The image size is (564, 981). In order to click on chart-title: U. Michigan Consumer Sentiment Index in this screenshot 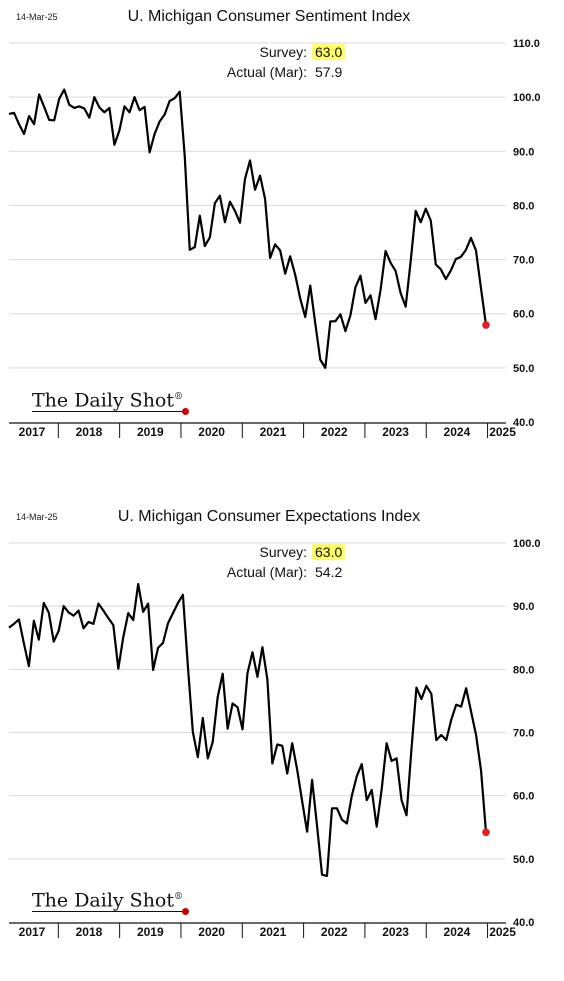, I will do `click(282, 17)`.